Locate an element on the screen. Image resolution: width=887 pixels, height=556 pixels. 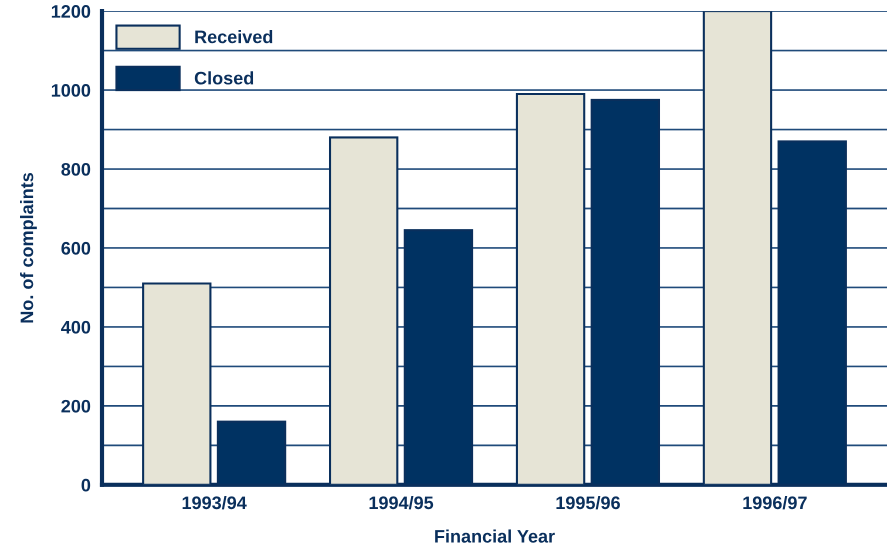
y-tick-label: 200 is located at coordinates (75, 406).